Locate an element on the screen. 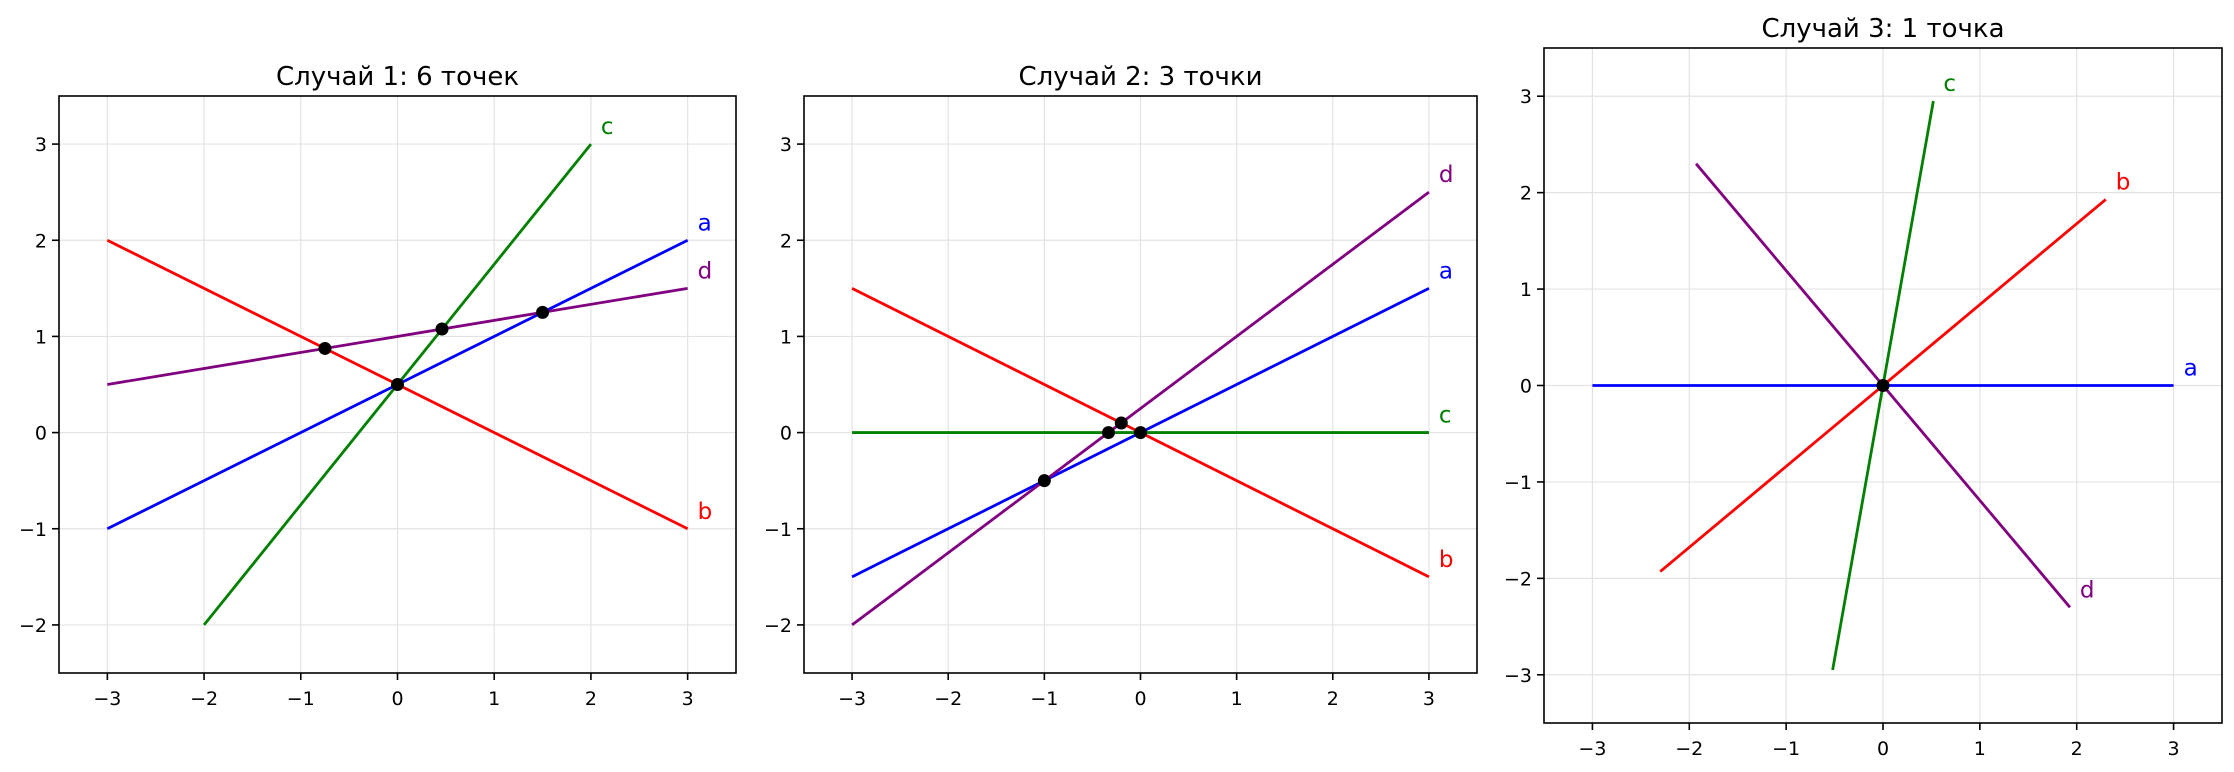 This screenshot has height=772, width=2234. subplot-title: Случай 1: 6 точек is located at coordinates (397, 77).